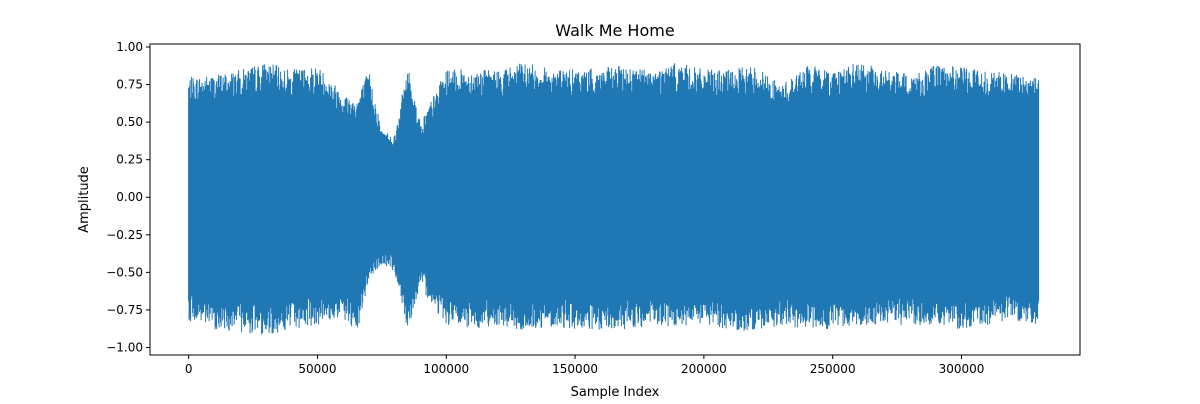  Describe the element at coordinates (84, 199) in the screenshot. I see `y-axis-label: Amplitude` at that location.